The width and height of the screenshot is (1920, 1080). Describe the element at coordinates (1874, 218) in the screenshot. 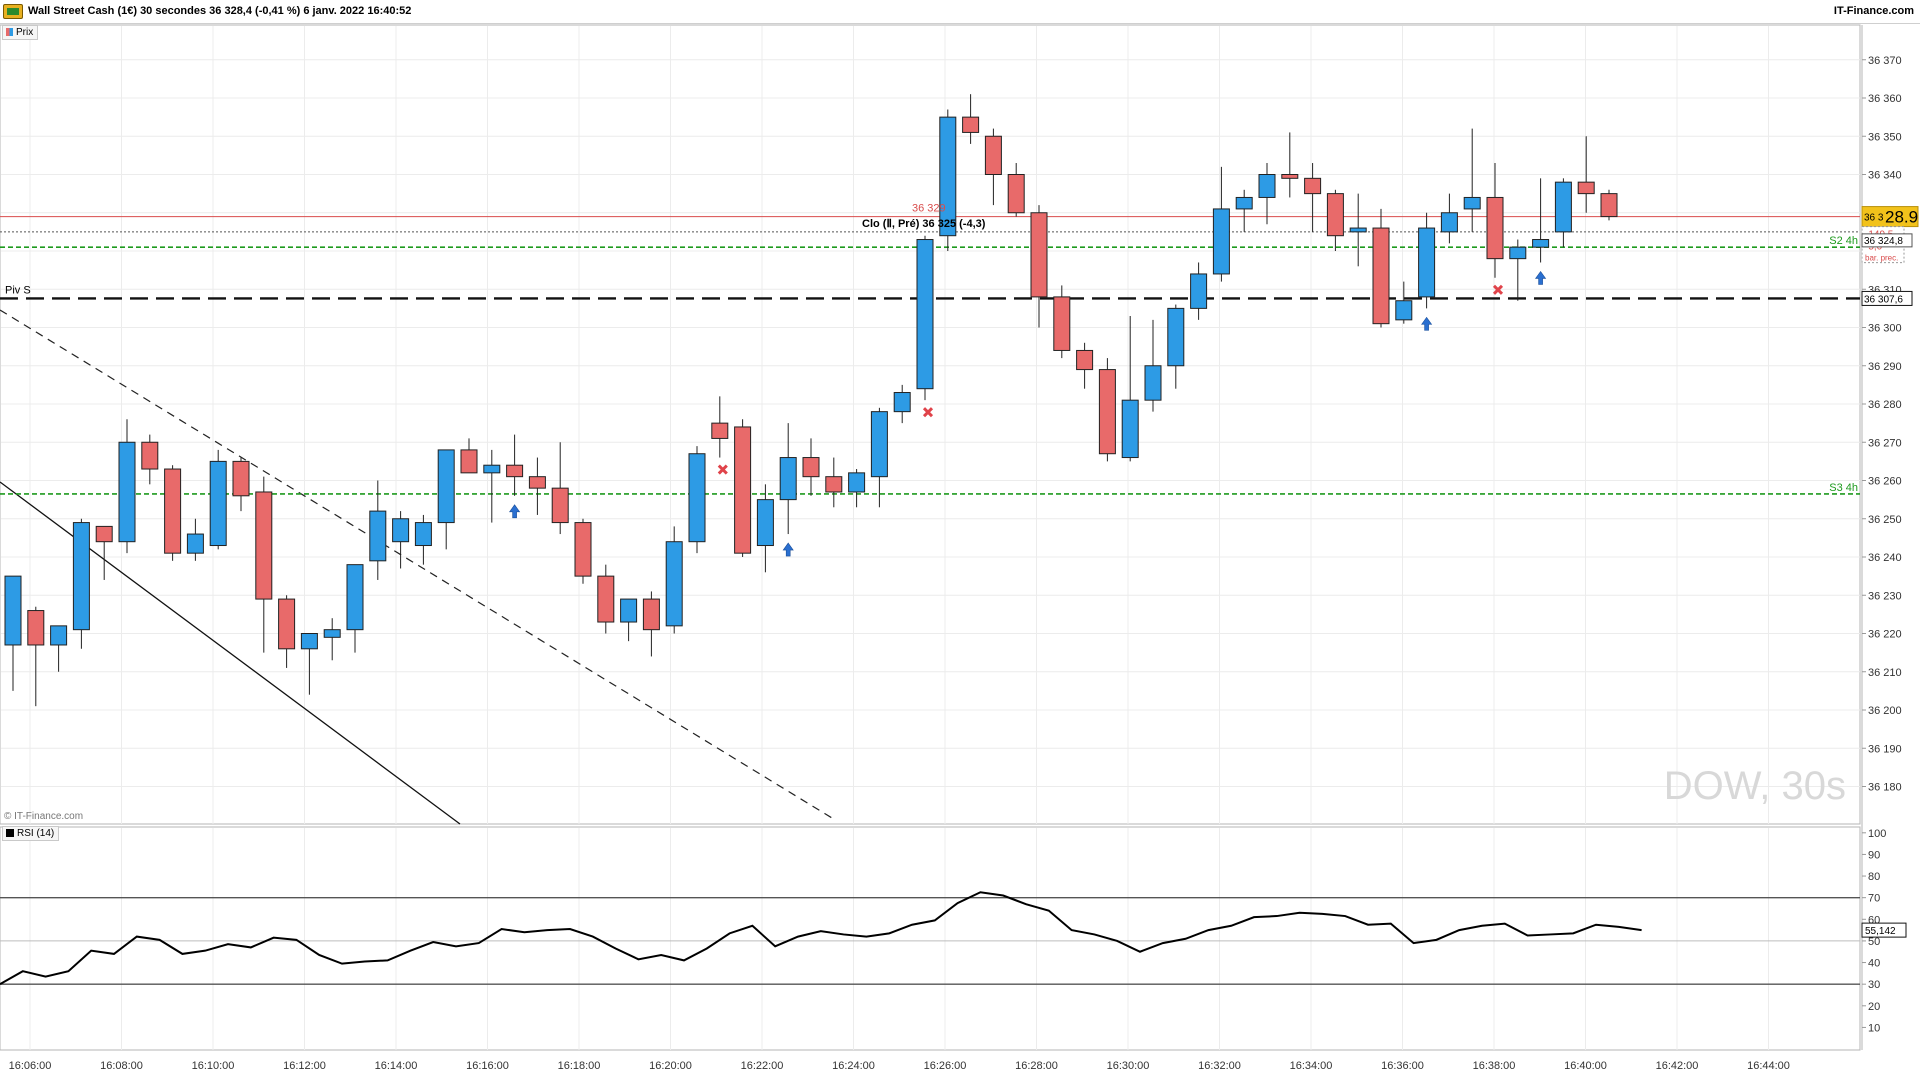

I see `current-price-prefix: 36 3` at that location.